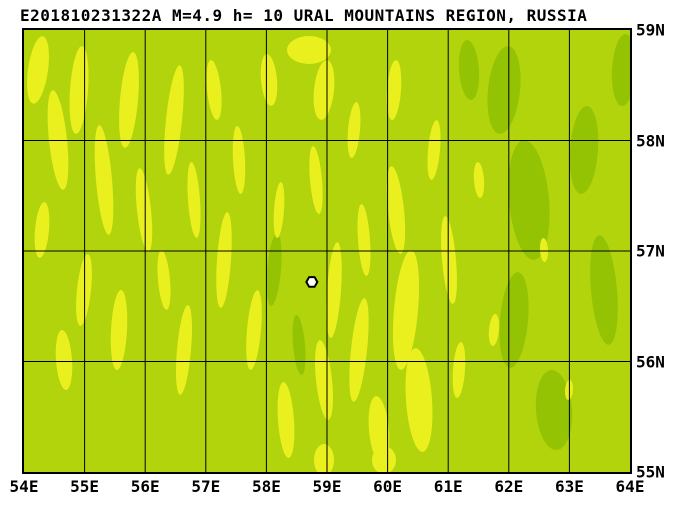 The image size is (677, 505). Describe the element at coordinates (569, 486) in the screenshot. I see `lon-label: 63E` at that location.